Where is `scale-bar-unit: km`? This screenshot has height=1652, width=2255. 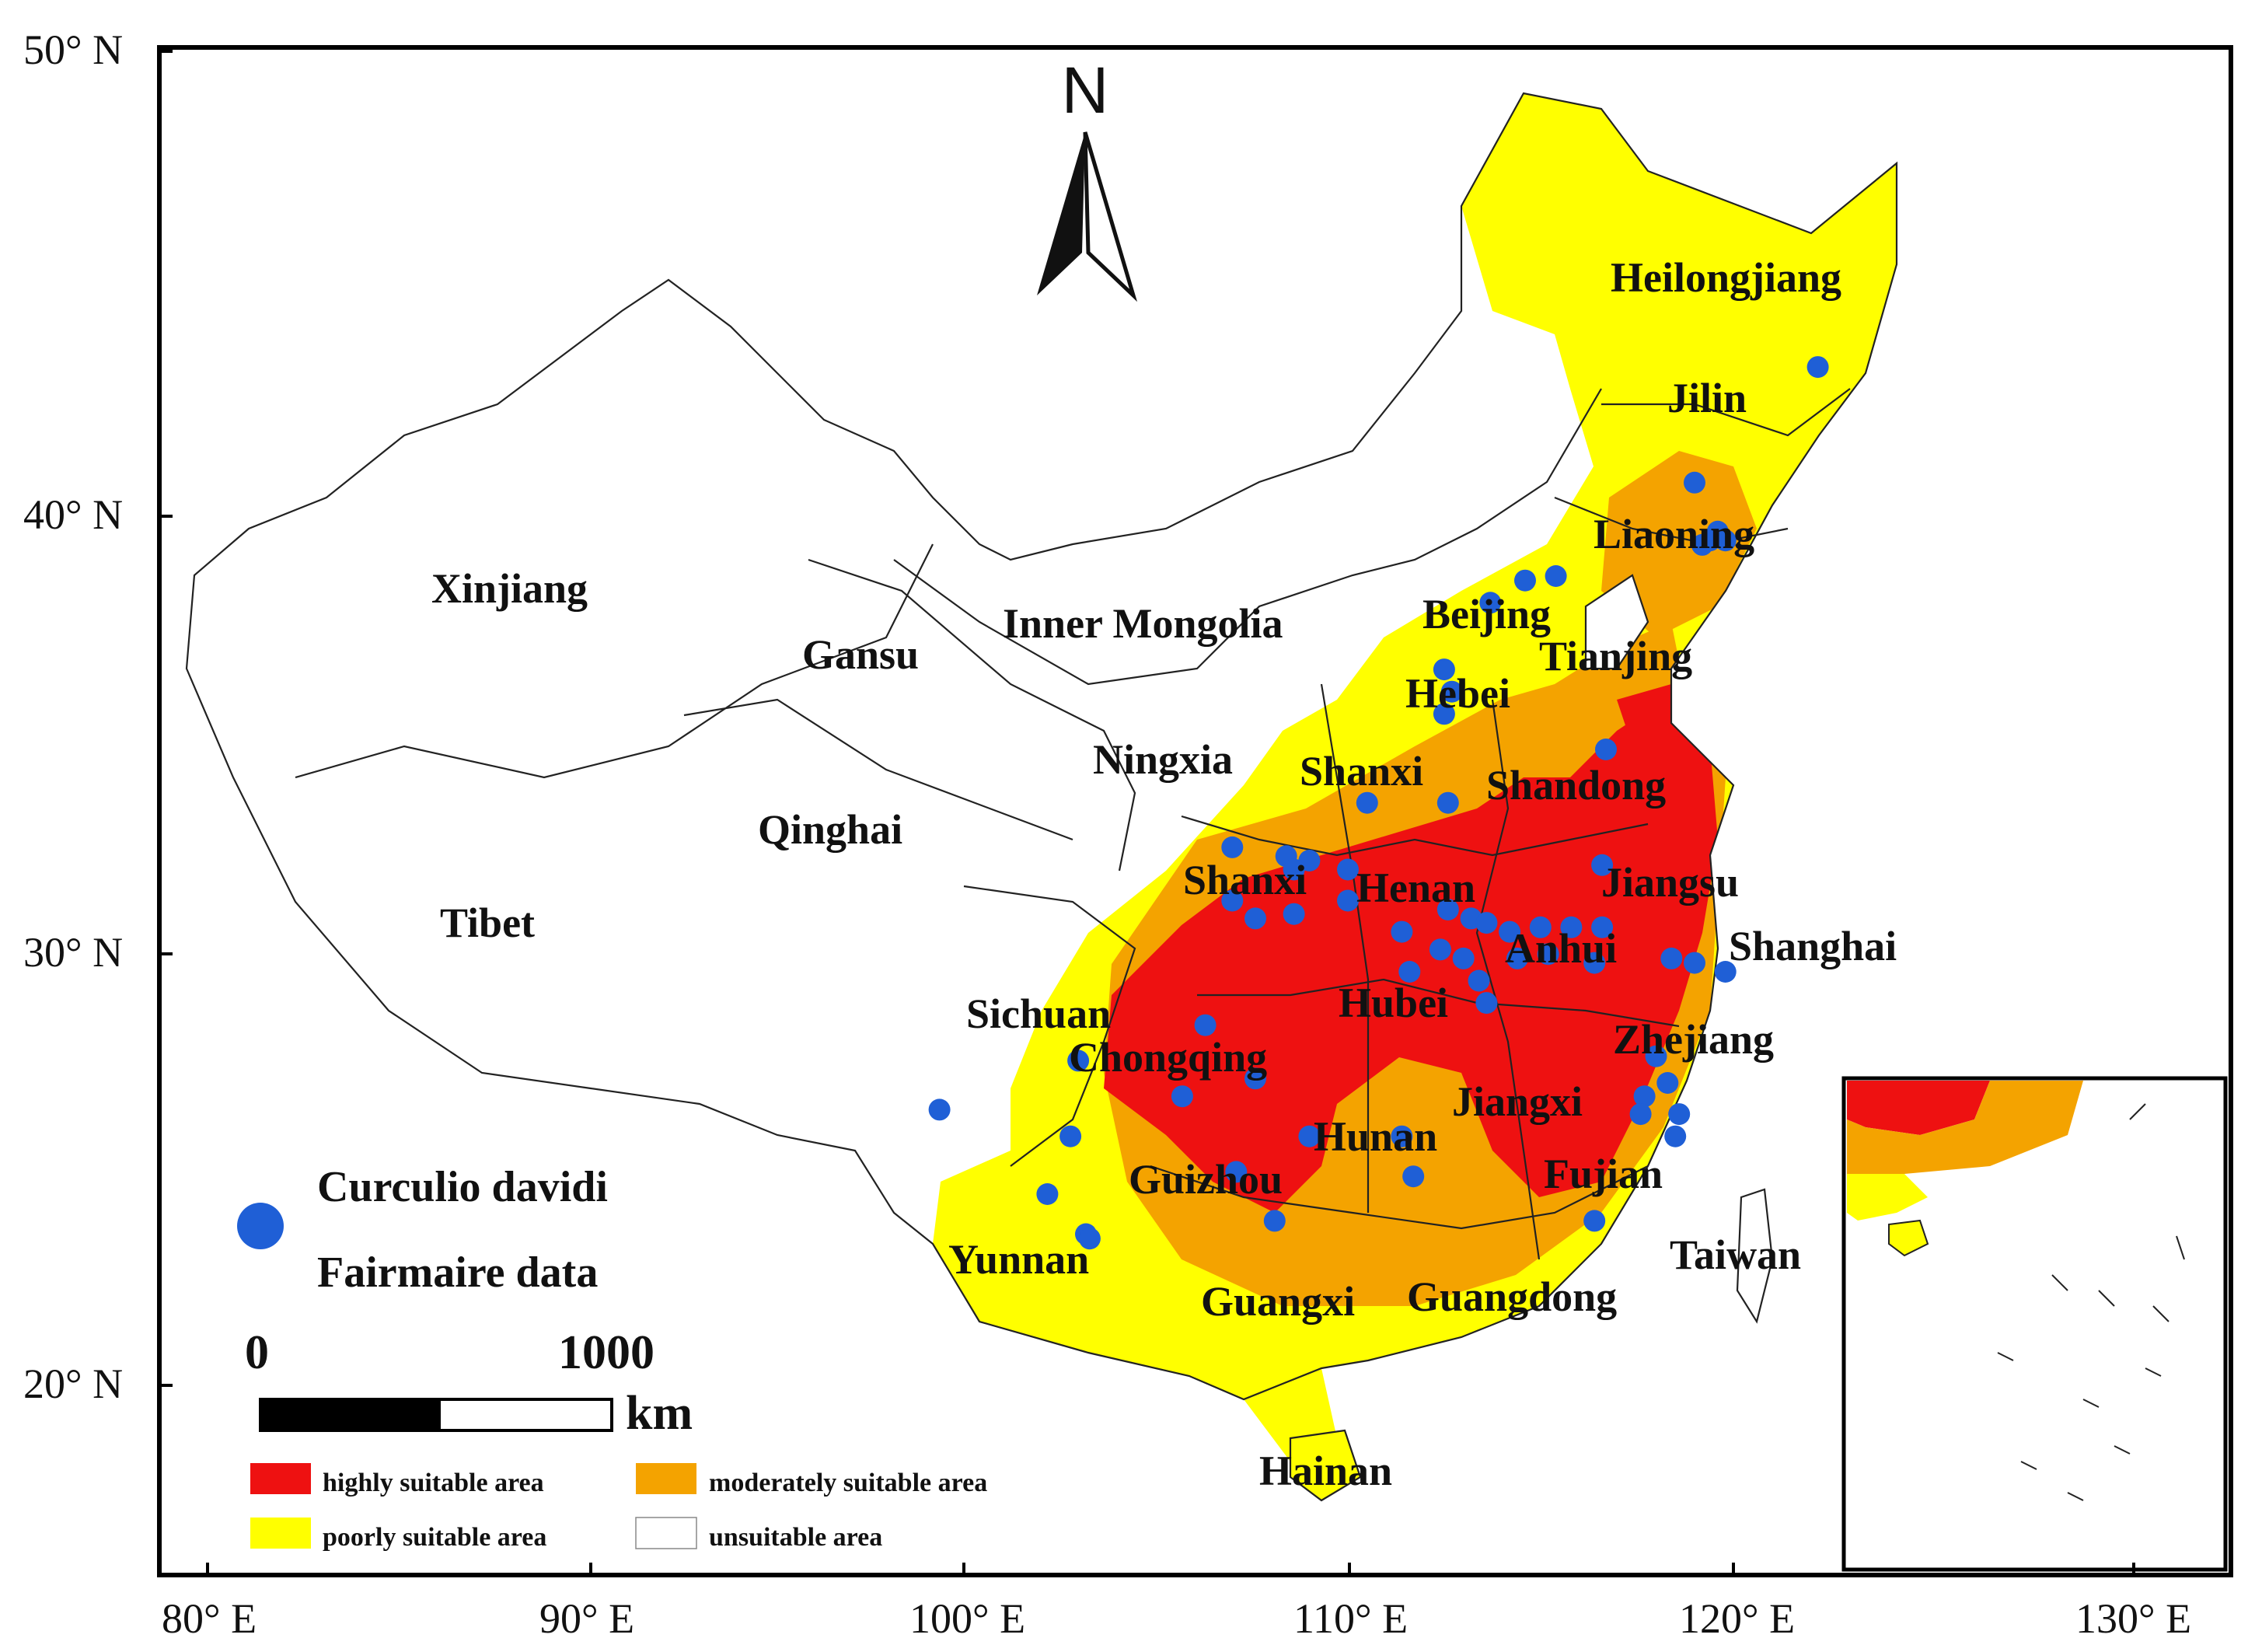
scale-bar-unit: km is located at coordinates (659, 1413).